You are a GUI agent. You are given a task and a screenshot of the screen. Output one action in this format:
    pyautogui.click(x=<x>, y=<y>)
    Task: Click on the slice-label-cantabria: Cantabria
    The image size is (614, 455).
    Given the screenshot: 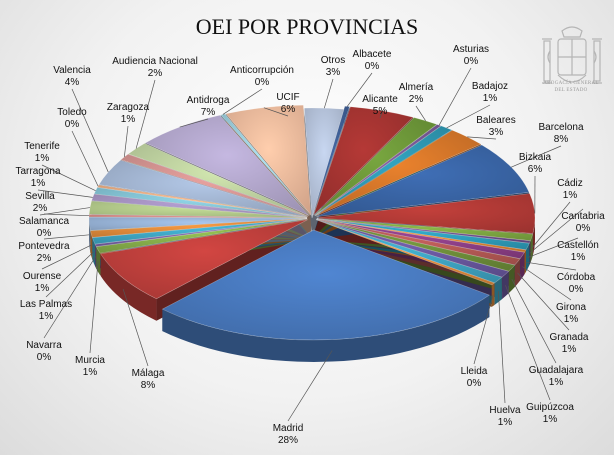 What is the action you would take?
    pyautogui.click(x=583, y=216)
    